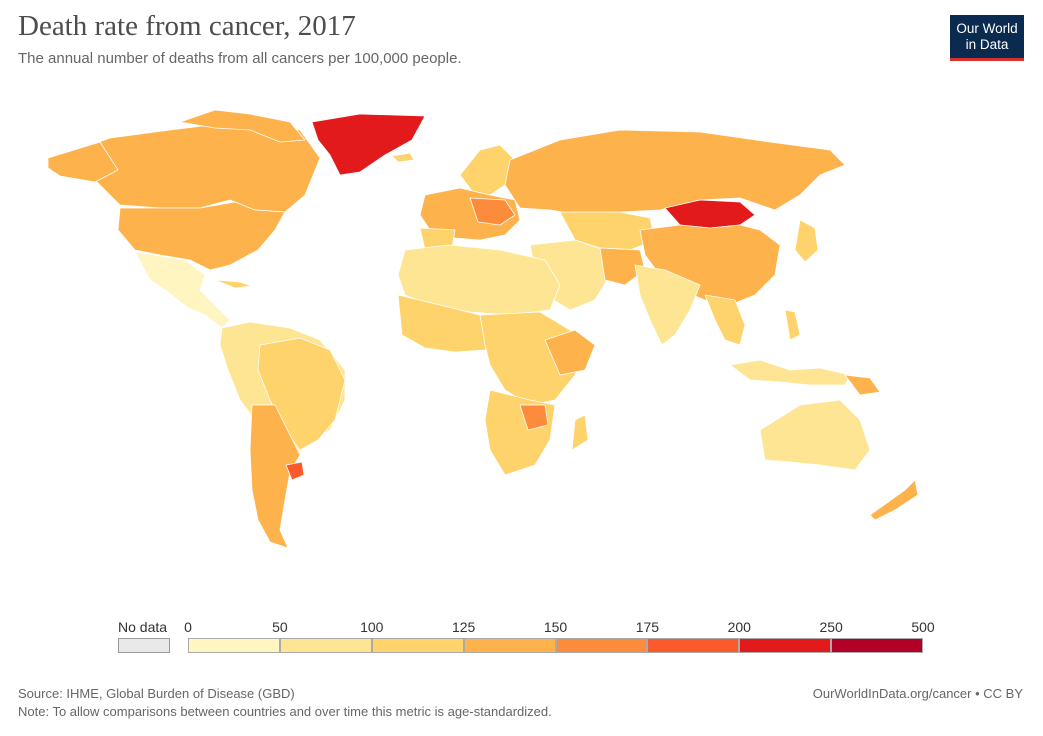 The height and width of the screenshot is (736, 1043). What do you see at coordinates (739, 627) in the screenshot?
I see `legend-tick-label: 200` at bounding box center [739, 627].